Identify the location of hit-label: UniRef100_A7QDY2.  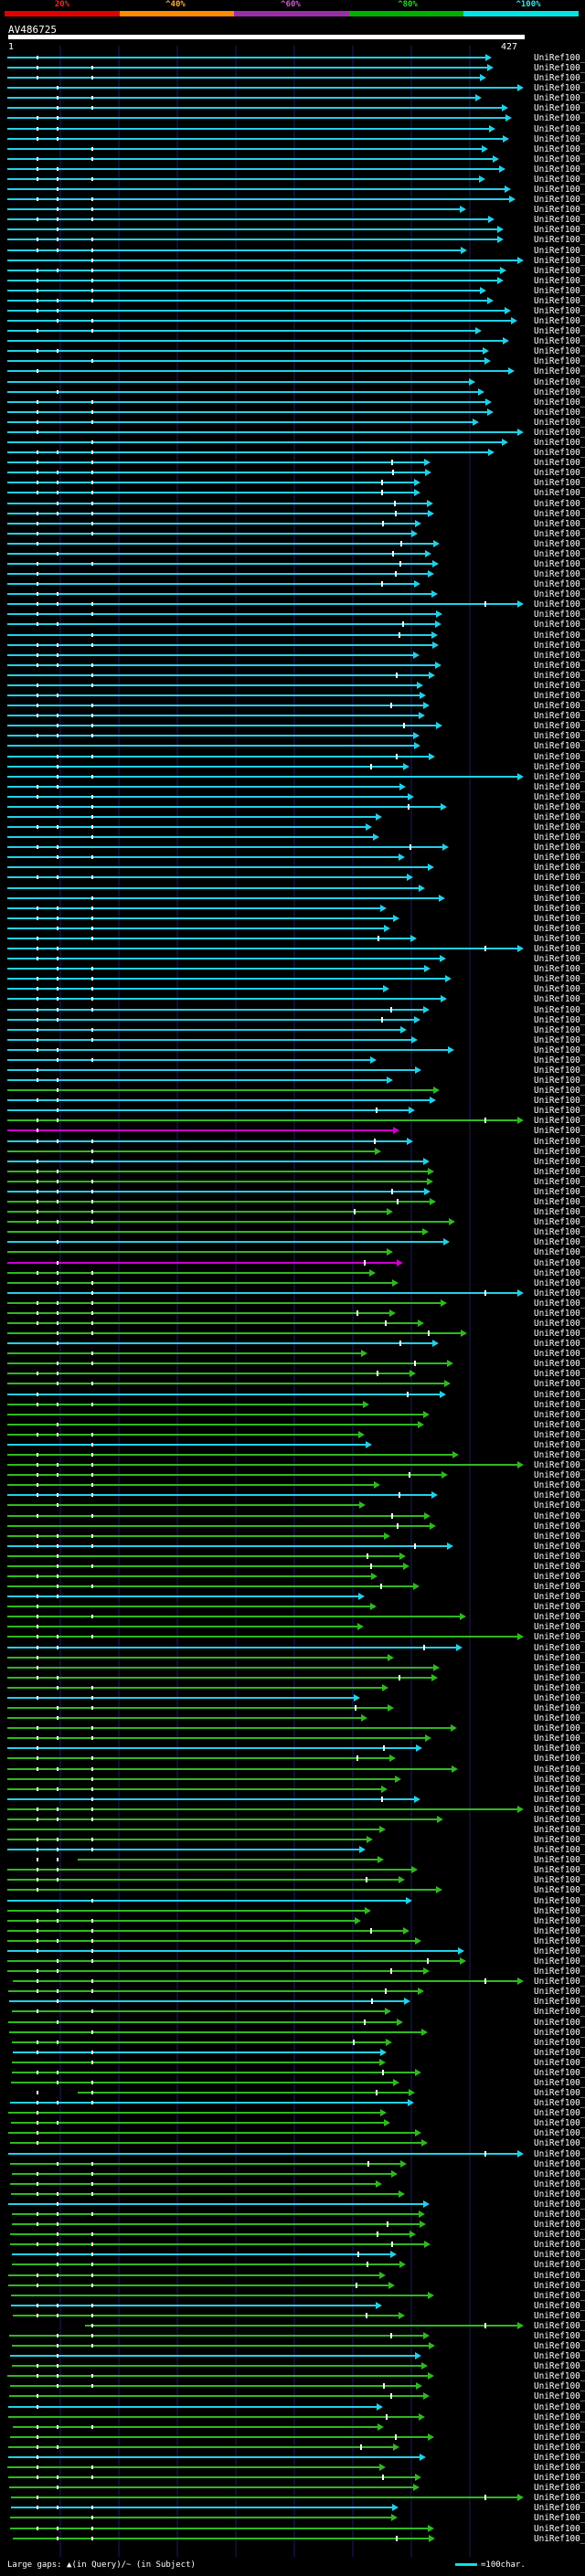
(560, 301).